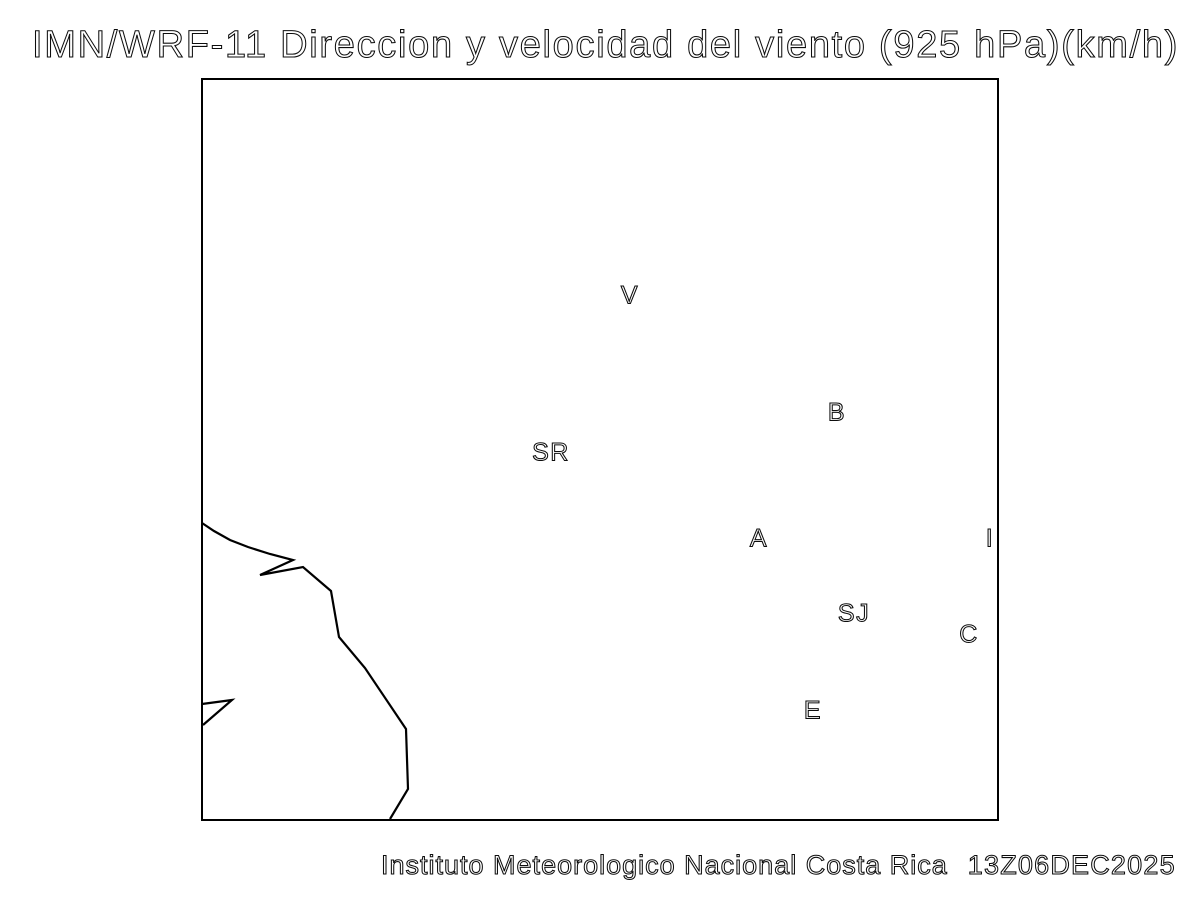 The image size is (1200, 900). Describe the element at coordinates (551, 452) in the screenshot. I see `station-label-sr: SR` at that location.